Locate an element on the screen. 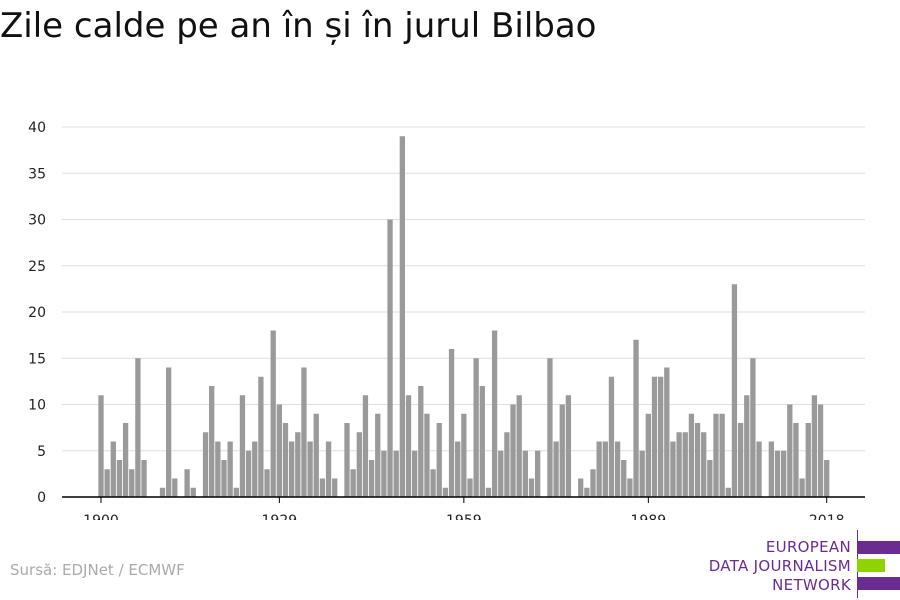  bar-1990 is located at coordinates (654, 436).